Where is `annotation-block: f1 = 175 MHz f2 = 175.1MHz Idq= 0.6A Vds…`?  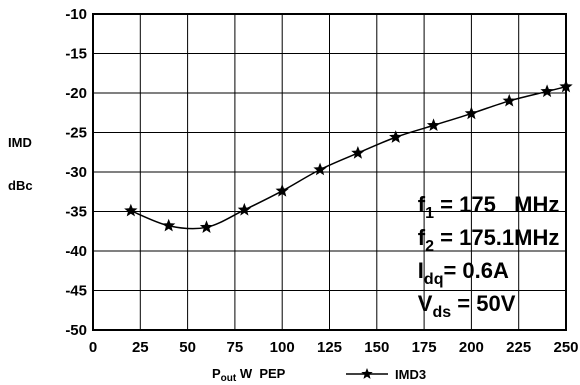 annotation-block: f1 = 175 MHz f2 = 175.1MHz Idq= 0.6A Vds… is located at coordinates (477, 256).